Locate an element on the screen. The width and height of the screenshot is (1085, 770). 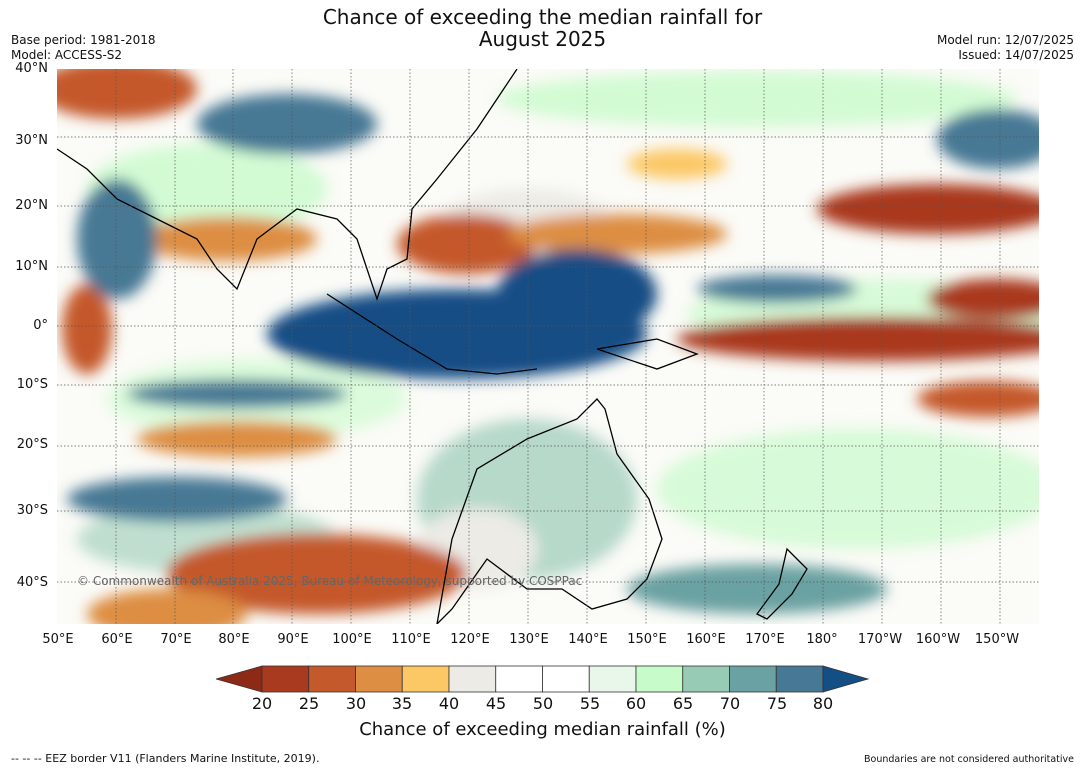
colorbar-tick-80: 80 is located at coordinates (823, 703).